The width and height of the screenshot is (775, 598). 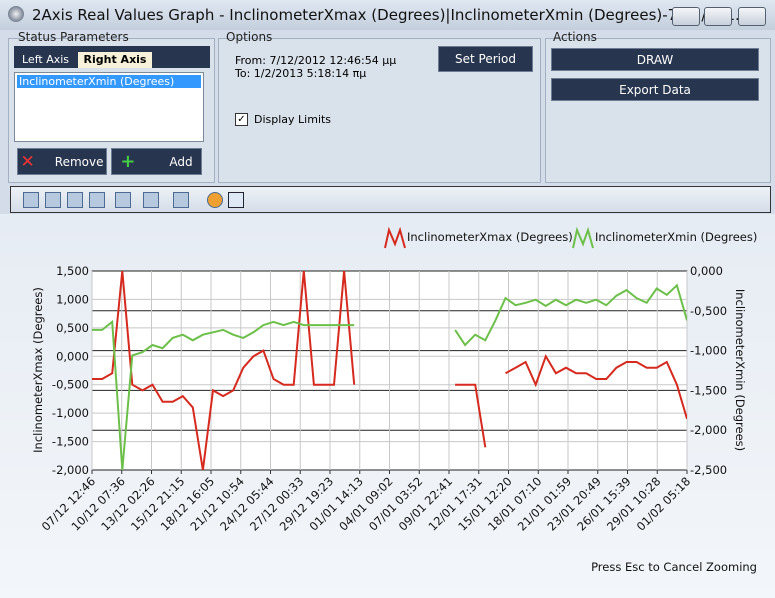 I want to click on tab: Left Axis, so click(x=46, y=59).